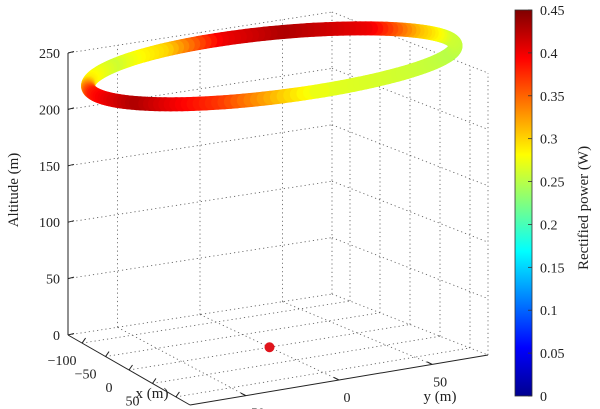  I want to click on z-tick-label: 200, so click(49, 110).